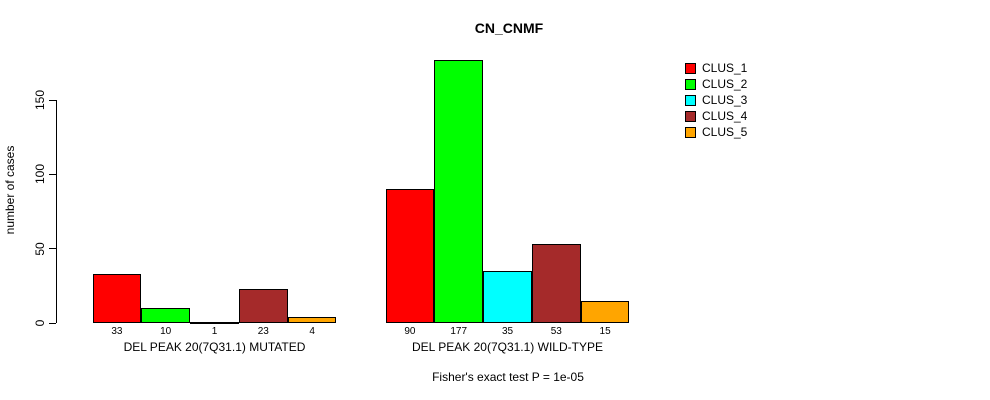 The image size is (990, 400). What do you see at coordinates (410, 256) in the screenshot?
I see `bar-clus_1-group2` at bounding box center [410, 256].